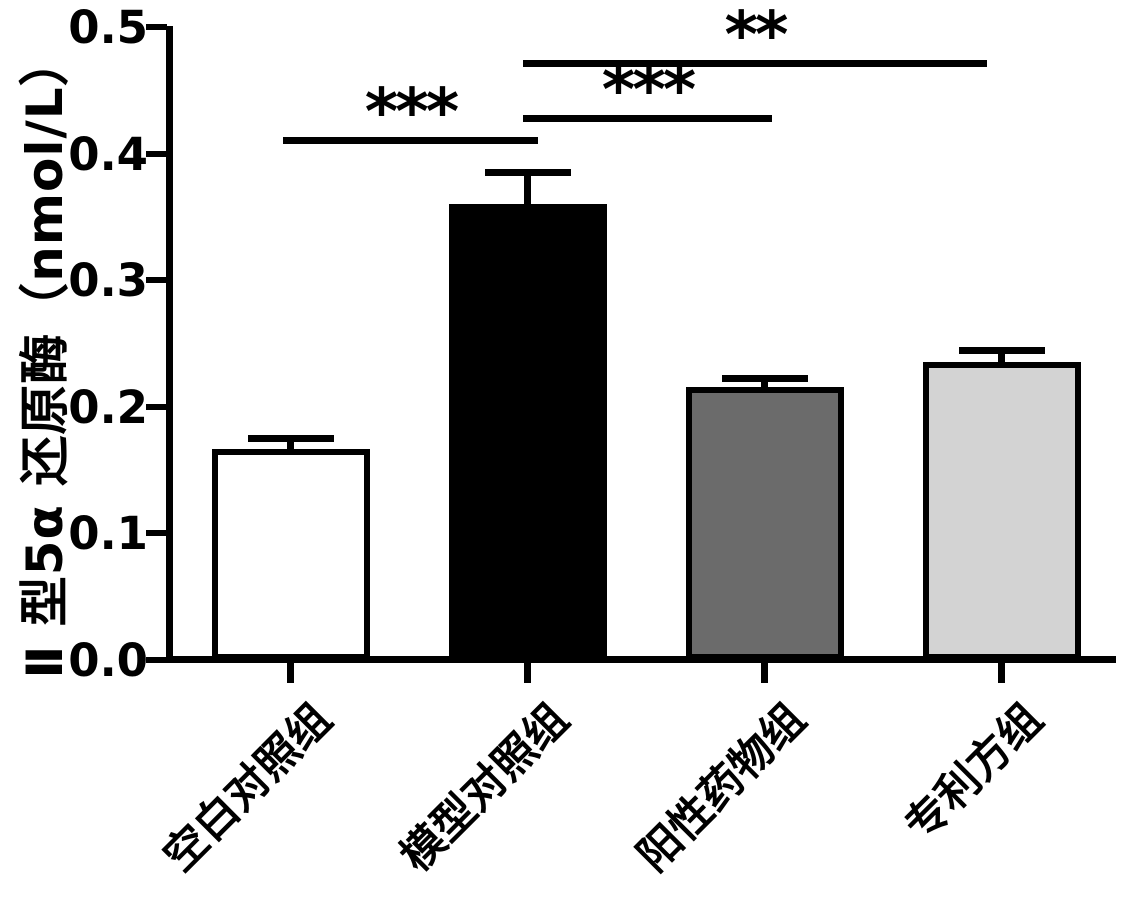 This screenshot has width=1136, height=907. What do you see at coordinates (108, 534) in the screenshot?
I see `y-tick-label: 0.1` at bounding box center [108, 534].